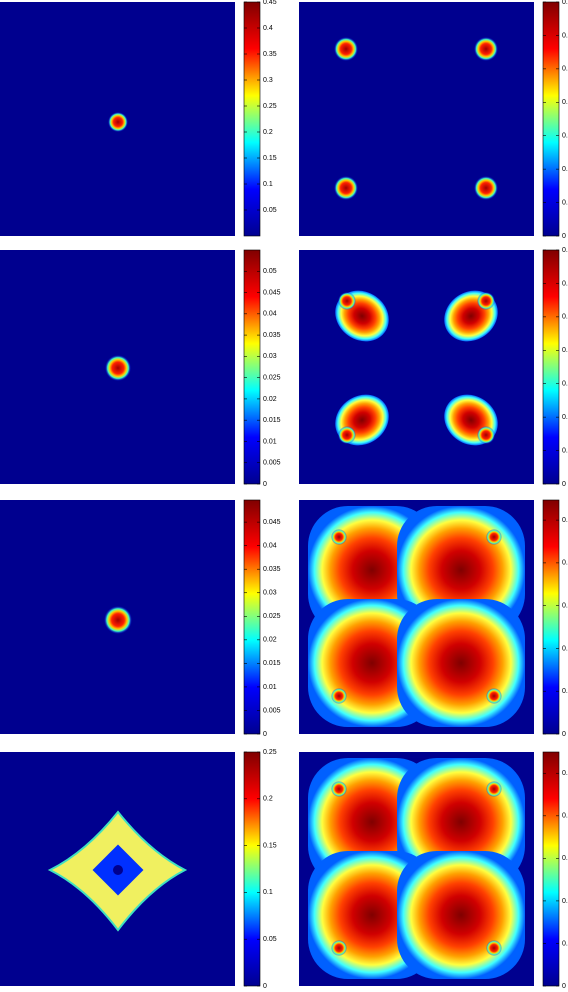 This screenshot has height=992, width=568. I want to click on colorbar-tick-label: 0.045, so click(272, 522).